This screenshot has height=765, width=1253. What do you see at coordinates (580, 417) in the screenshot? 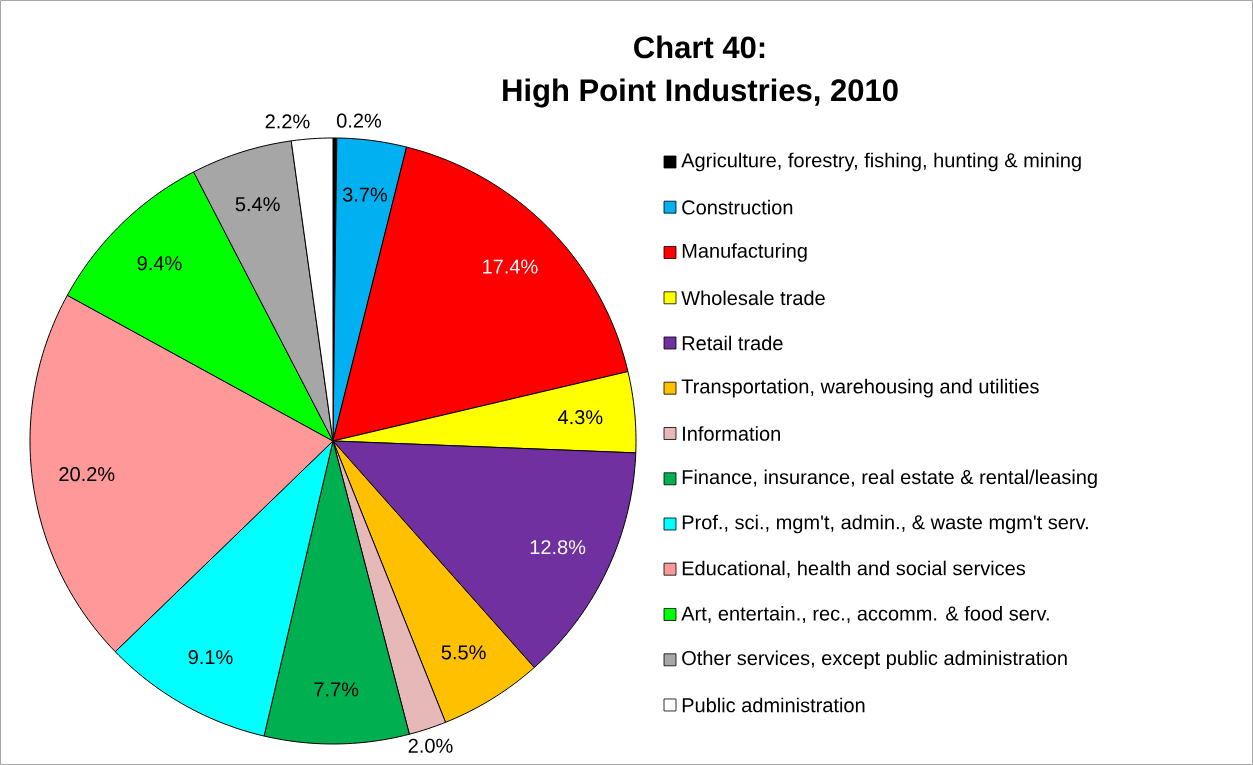
I see `data-label: 4.3%` at bounding box center [580, 417].